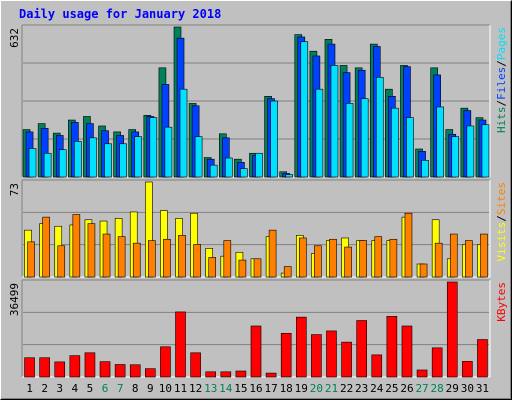  What do you see at coordinates (135, 388) in the screenshot?
I see `x-tick-label-day-8: 8` at bounding box center [135, 388].